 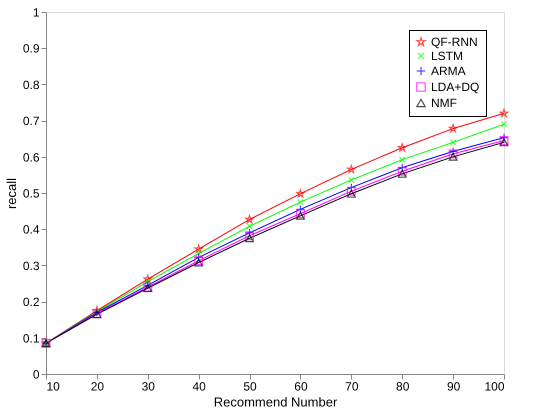 I want to click on x-tick-label: 80, so click(x=403, y=387).